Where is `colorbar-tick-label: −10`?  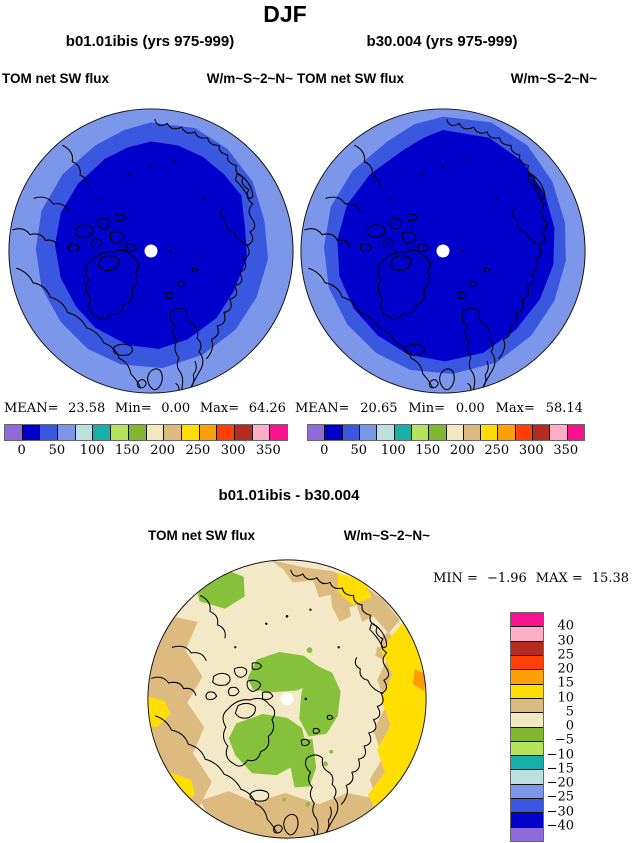 colorbar-tick-label: −10 is located at coordinates (560, 754).